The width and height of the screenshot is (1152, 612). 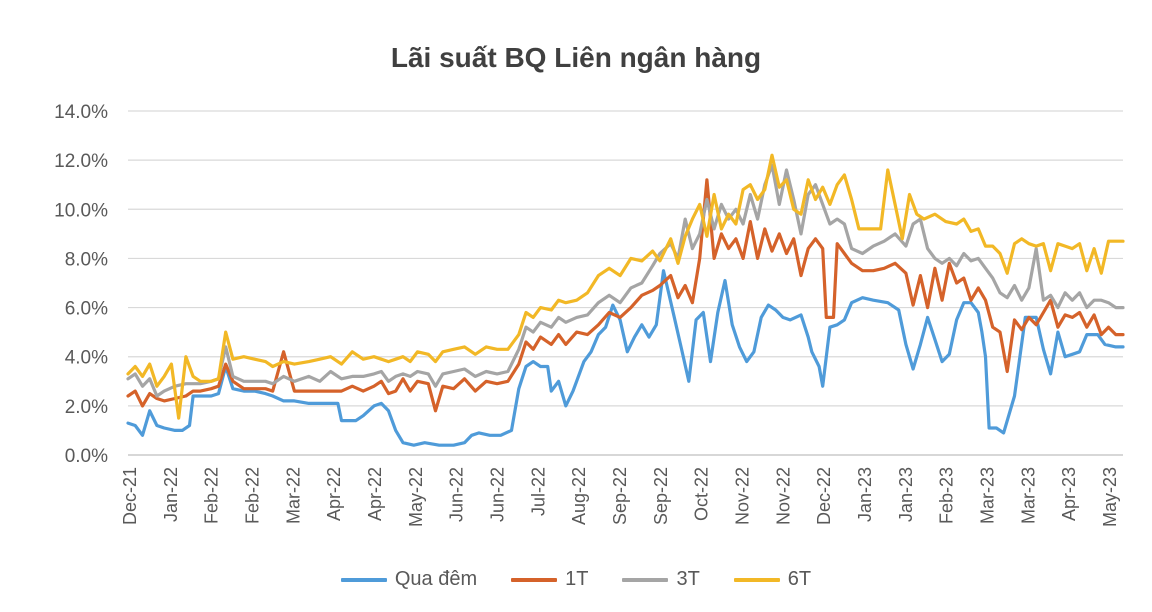 I want to click on y-tick-label: 2.0%, so click(x=86, y=407).